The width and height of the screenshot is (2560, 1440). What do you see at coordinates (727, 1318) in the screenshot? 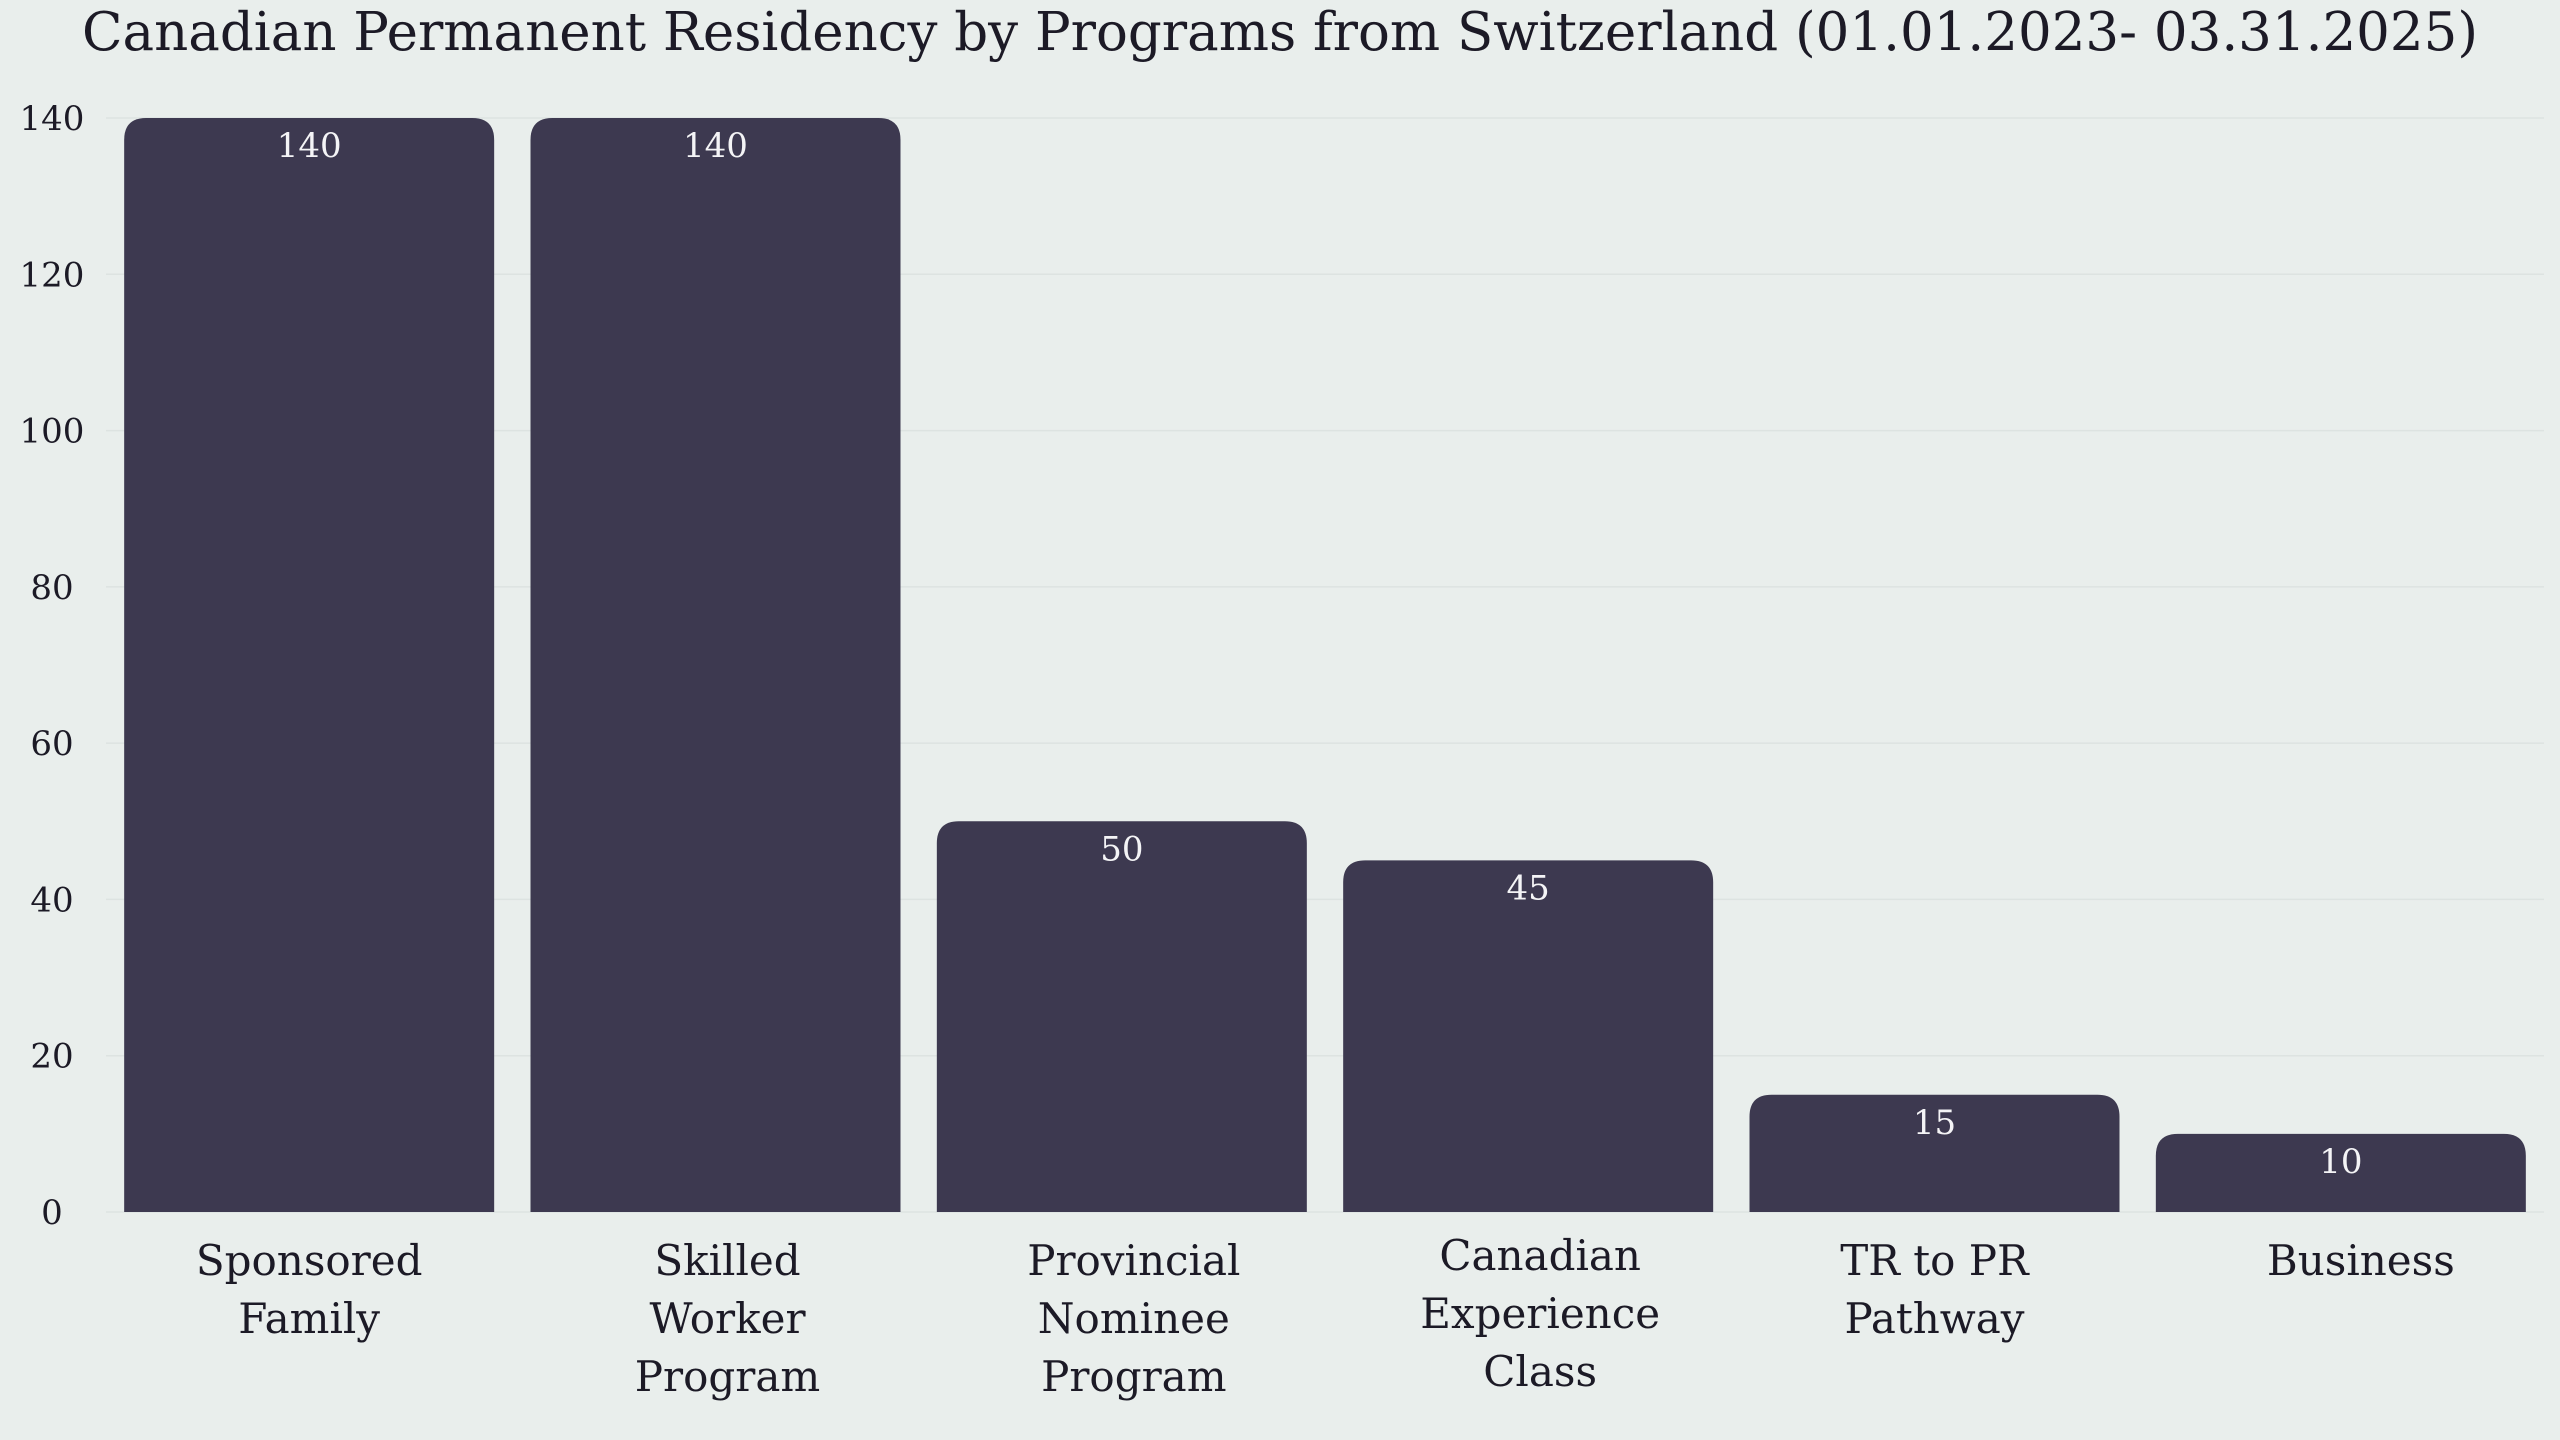
I see `x-tick-label: Skilled Worker Program` at bounding box center [727, 1318].